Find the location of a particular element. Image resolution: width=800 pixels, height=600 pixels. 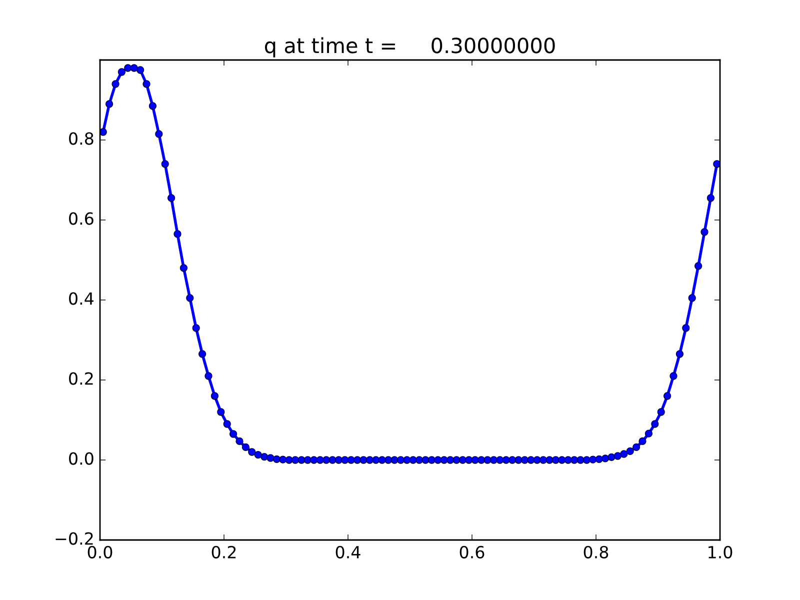

y-tick-label: 0.4 is located at coordinates (81, 298).